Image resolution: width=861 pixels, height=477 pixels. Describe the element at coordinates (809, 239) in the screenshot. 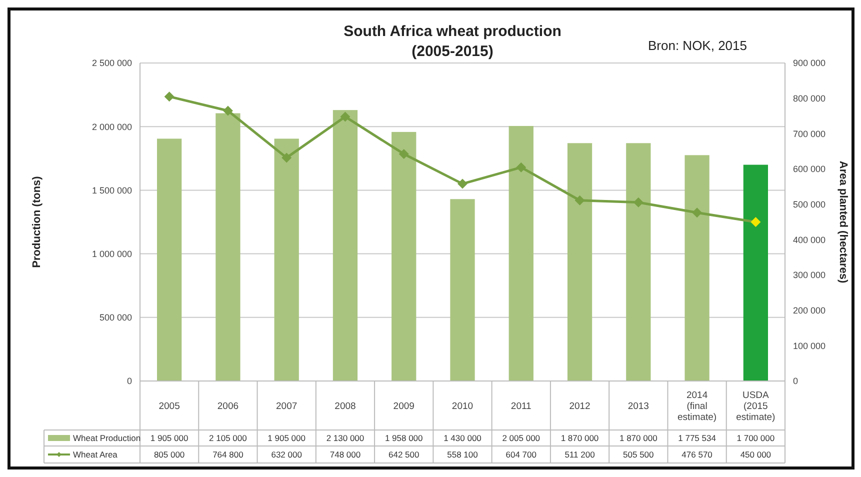

I see `y2-tick-label: 400 000` at that location.